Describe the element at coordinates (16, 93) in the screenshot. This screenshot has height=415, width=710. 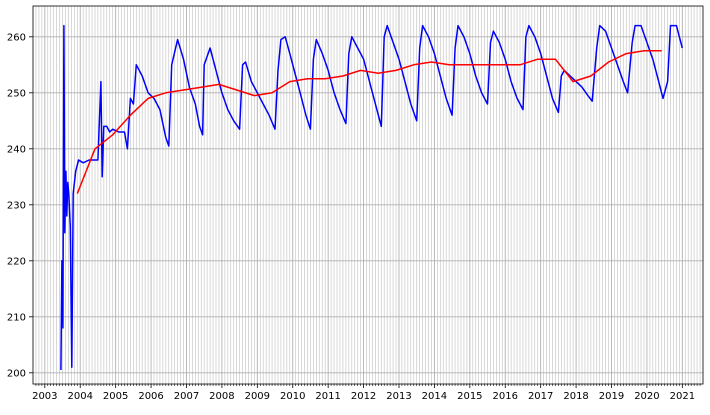
I see `y-tick-label: 250` at that location.